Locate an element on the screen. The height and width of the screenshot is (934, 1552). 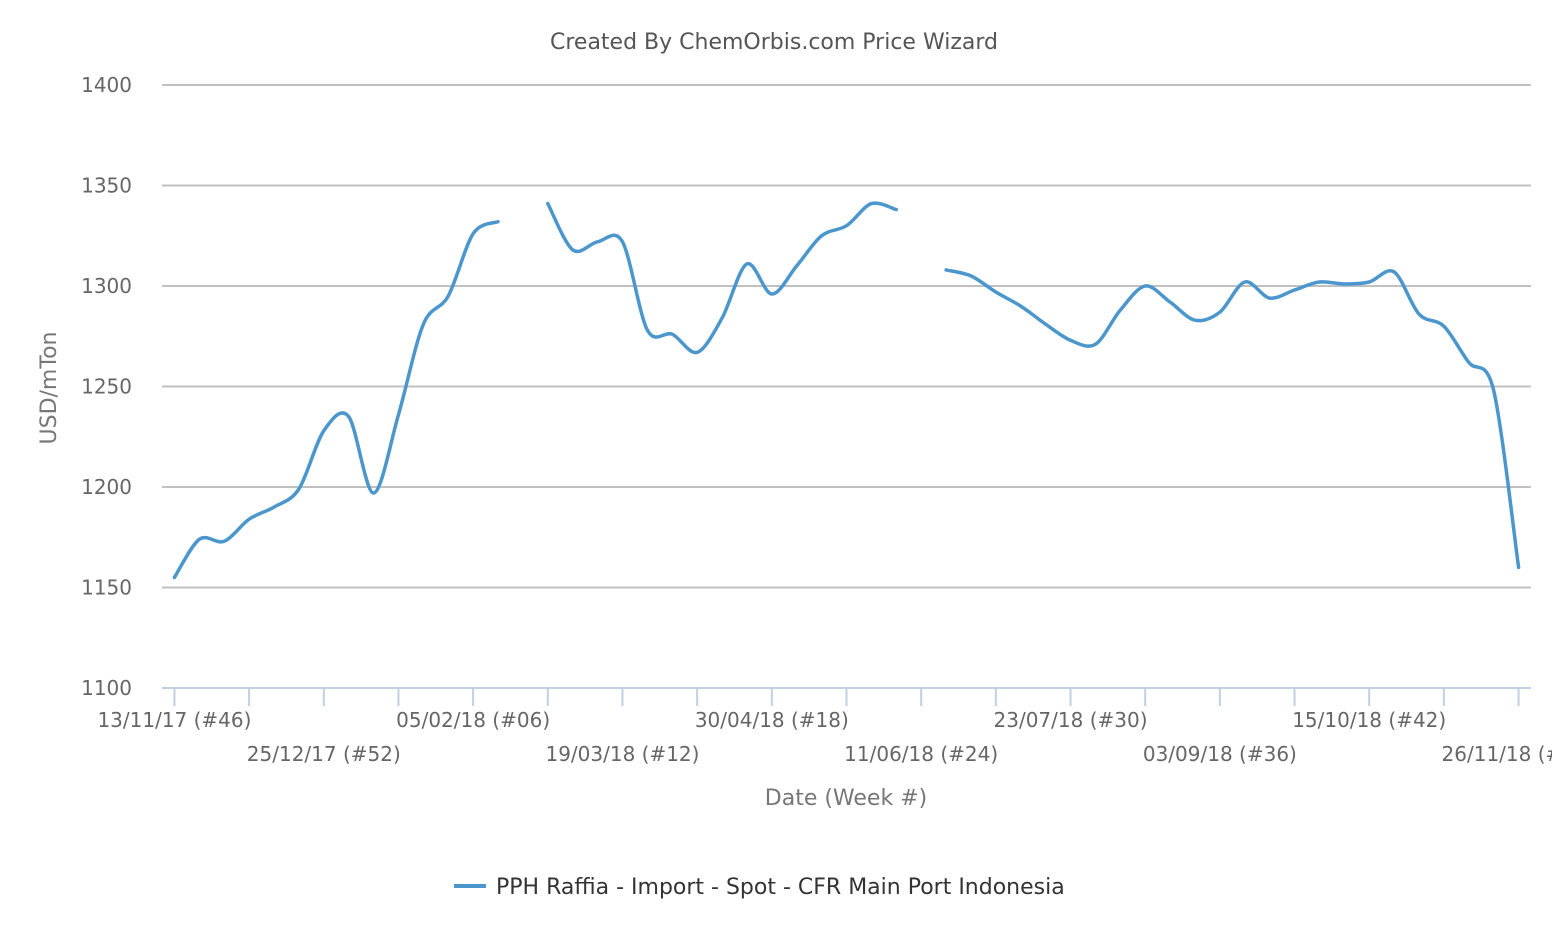
x-tick-label: 26/11/18 (#48) is located at coordinates (1497, 754).